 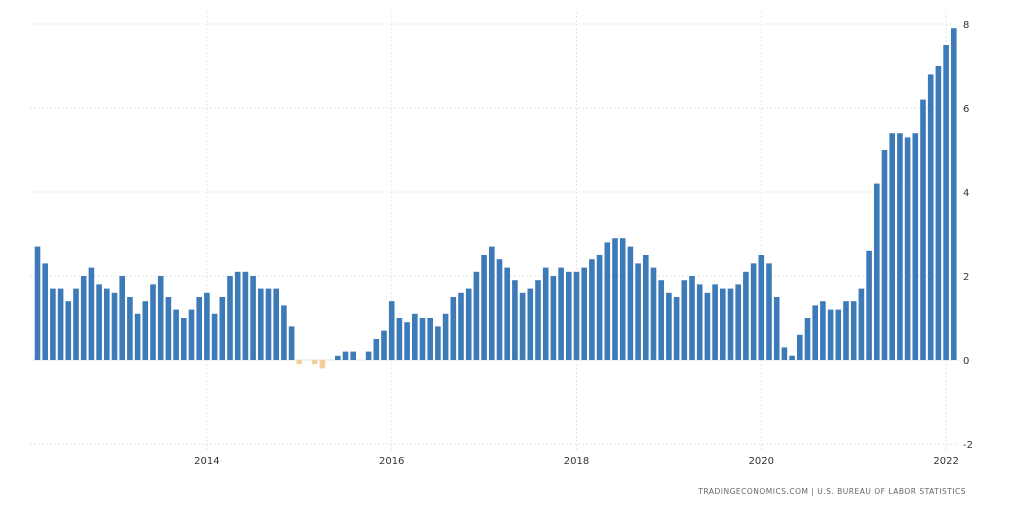 I want to click on y-tick-label: 8, so click(x=966, y=25).